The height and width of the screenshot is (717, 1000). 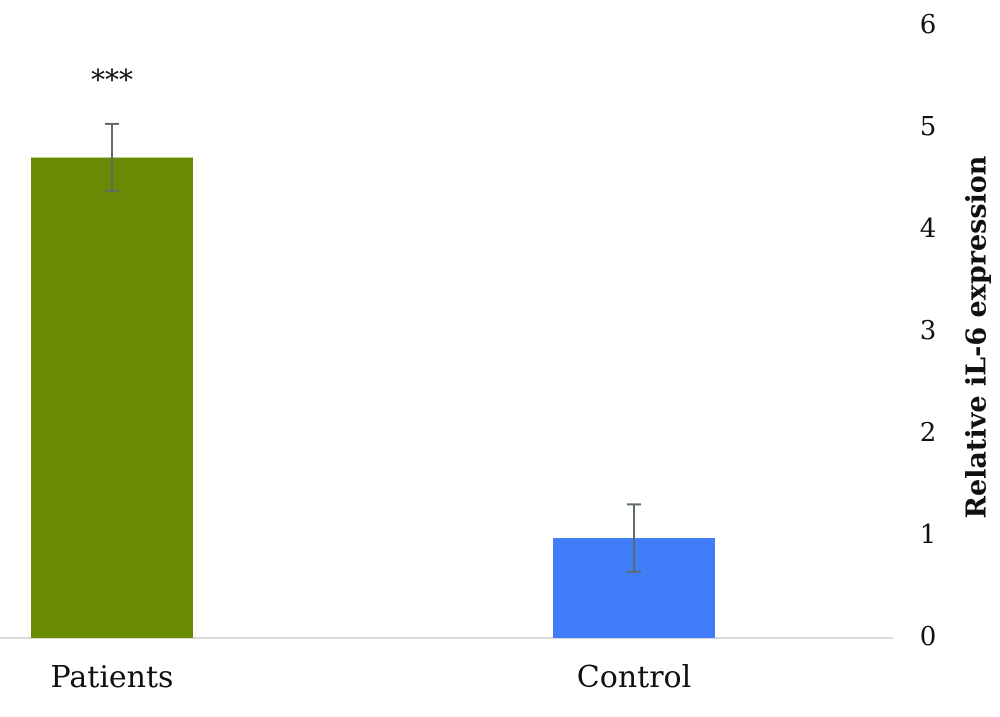 What do you see at coordinates (112, 677) in the screenshot?
I see `x-tick-label: Patients` at bounding box center [112, 677].